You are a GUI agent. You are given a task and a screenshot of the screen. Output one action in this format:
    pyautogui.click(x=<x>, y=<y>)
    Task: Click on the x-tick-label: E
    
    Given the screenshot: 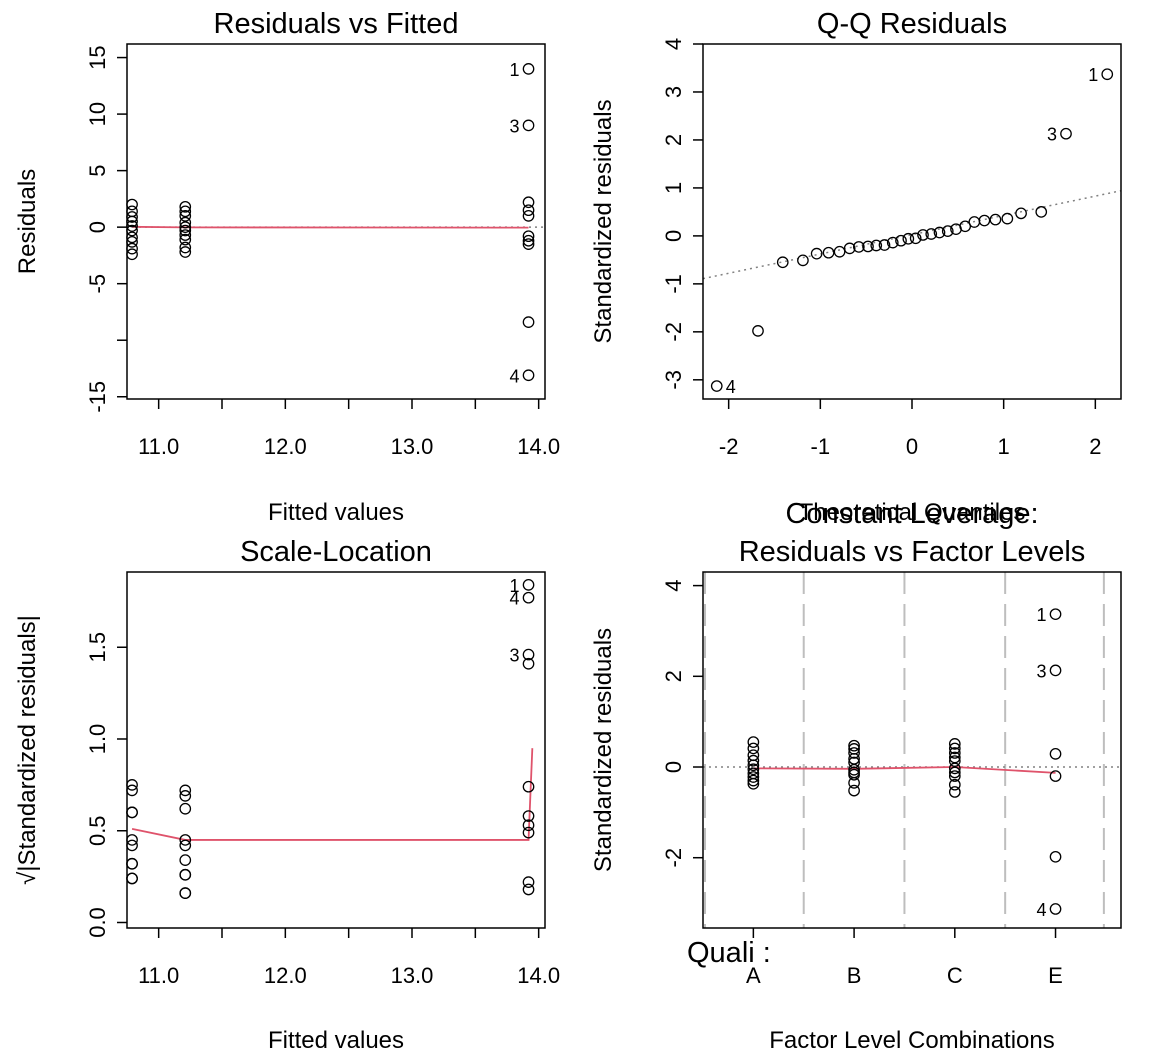 What is the action you would take?
    pyautogui.click(x=1055, y=975)
    